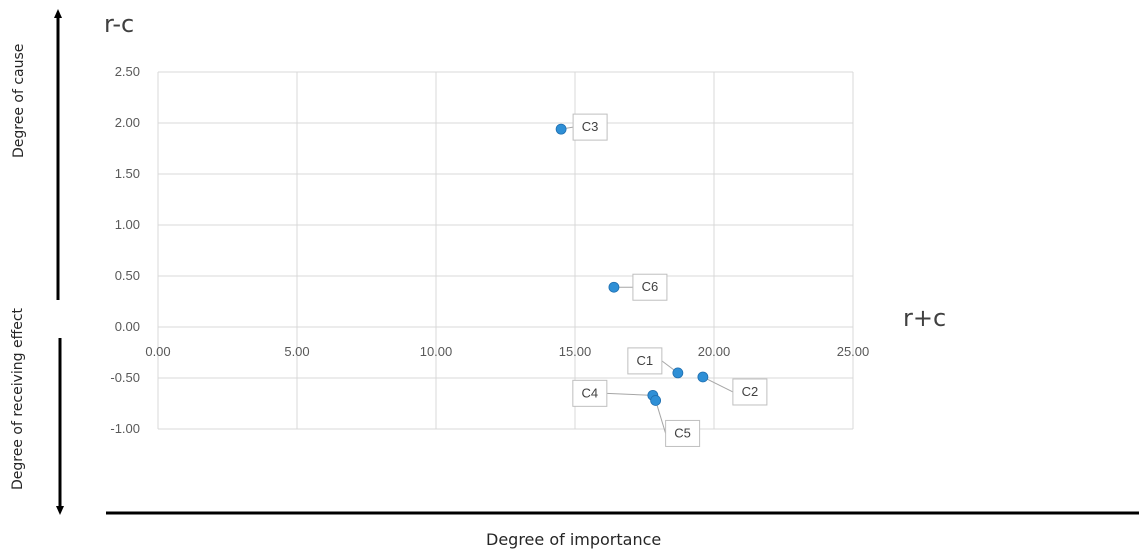 The image size is (1139, 552). Describe the element at coordinates (656, 400) in the screenshot. I see `data-point-c5` at that location.